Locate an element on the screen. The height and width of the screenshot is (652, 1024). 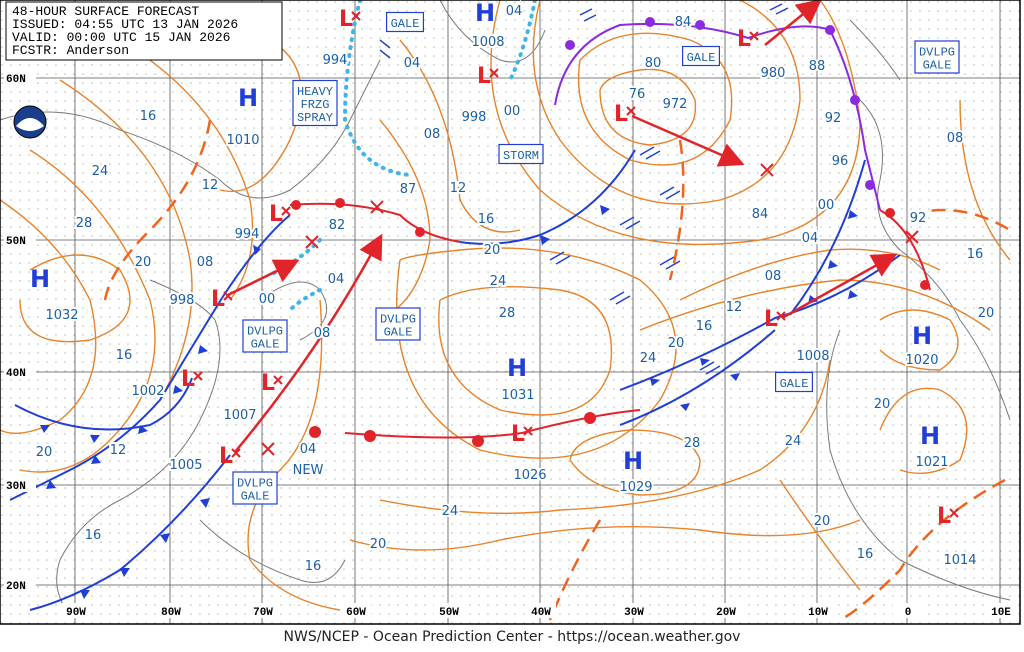
high-pressure: 1008 is located at coordinates (487, 42).